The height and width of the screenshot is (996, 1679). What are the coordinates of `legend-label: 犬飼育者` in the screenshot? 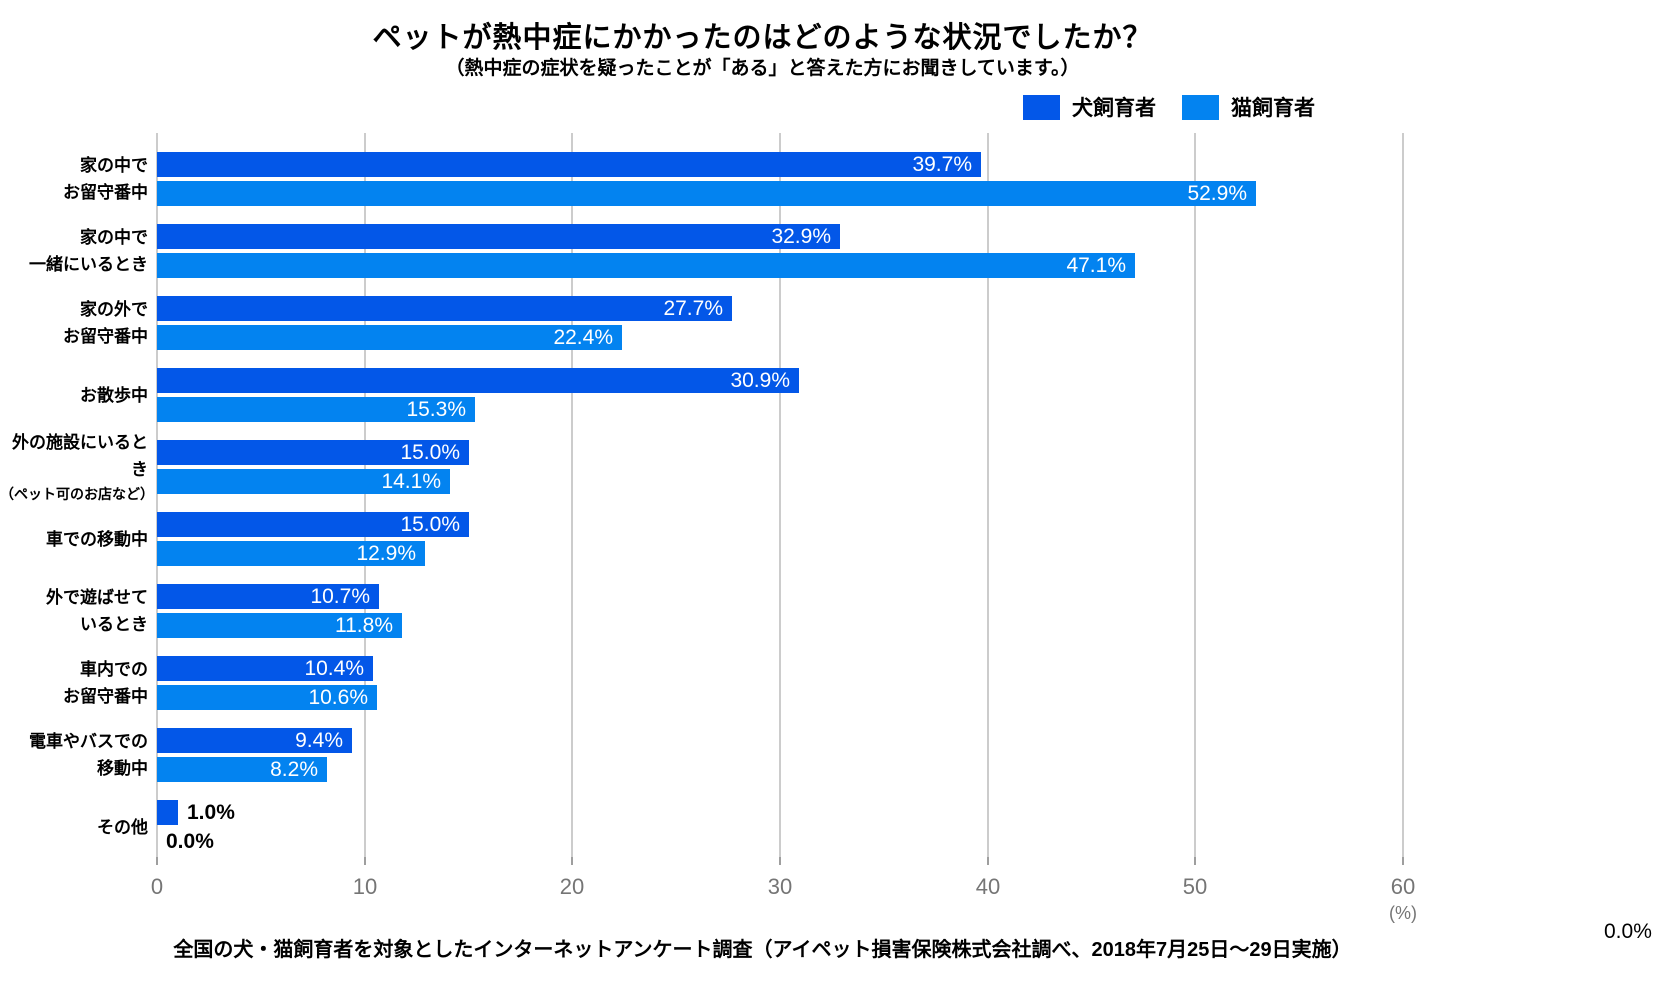 It's located at (1114, 108).